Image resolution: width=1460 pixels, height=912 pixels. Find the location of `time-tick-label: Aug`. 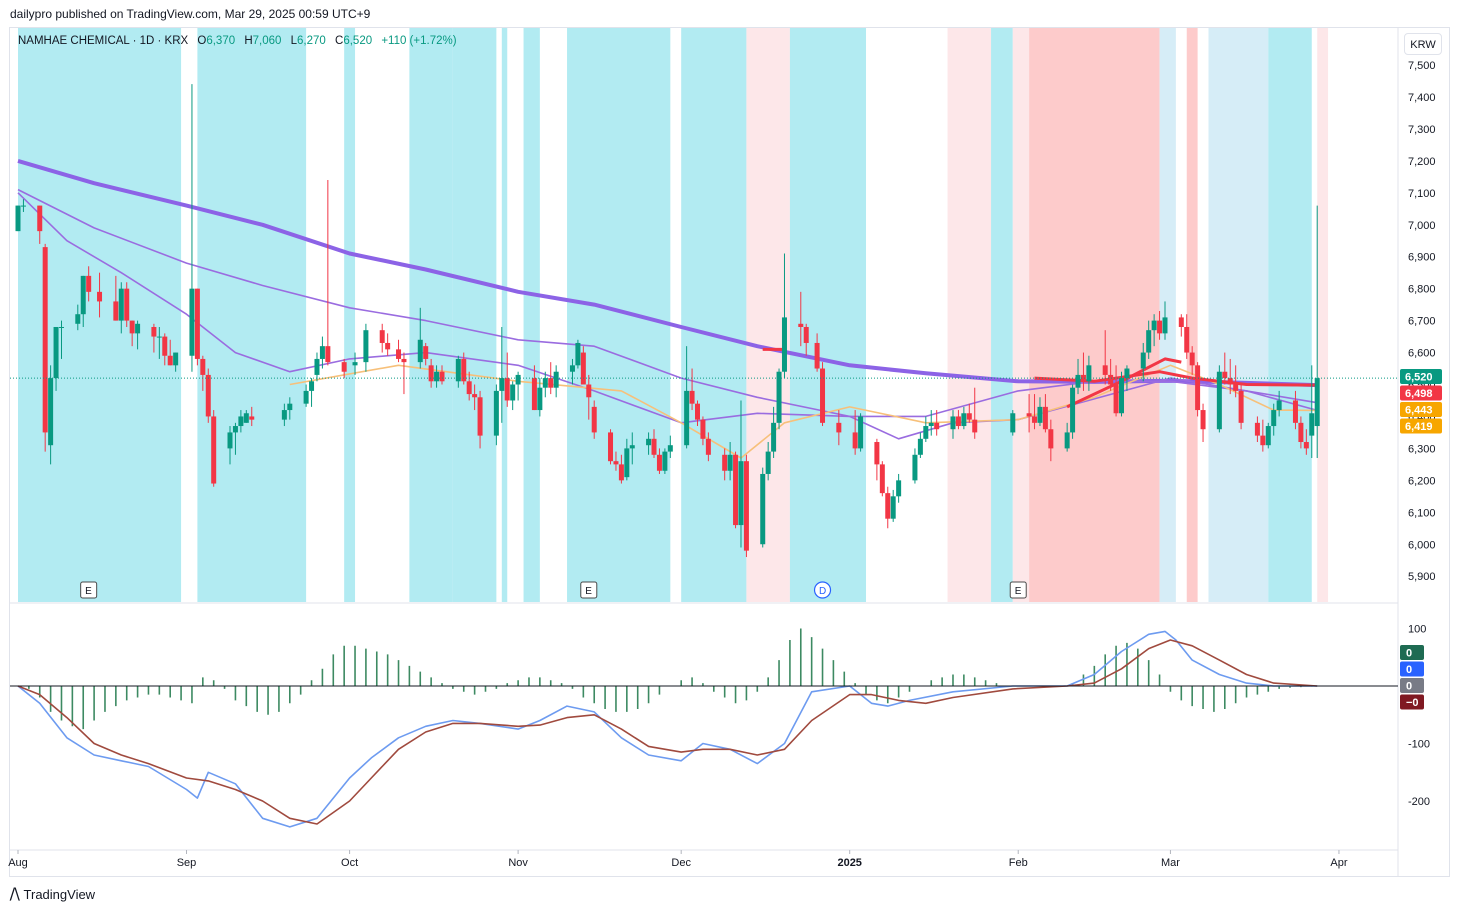

time-tick-label: Aug is located at coordinates (18, 863).